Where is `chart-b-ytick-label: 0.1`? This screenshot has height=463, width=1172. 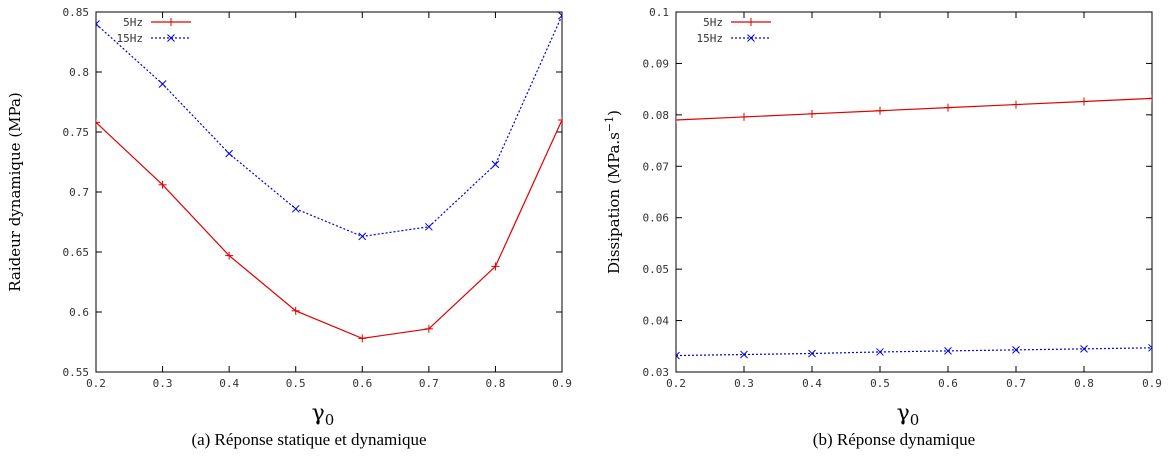
chart-b-ytick-label: 0.1 is located at coordinates (659, 12).